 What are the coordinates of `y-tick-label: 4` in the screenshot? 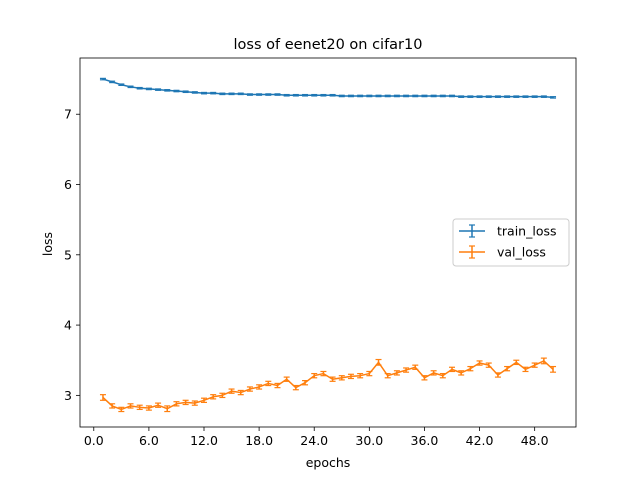 It's located at (68, 325).